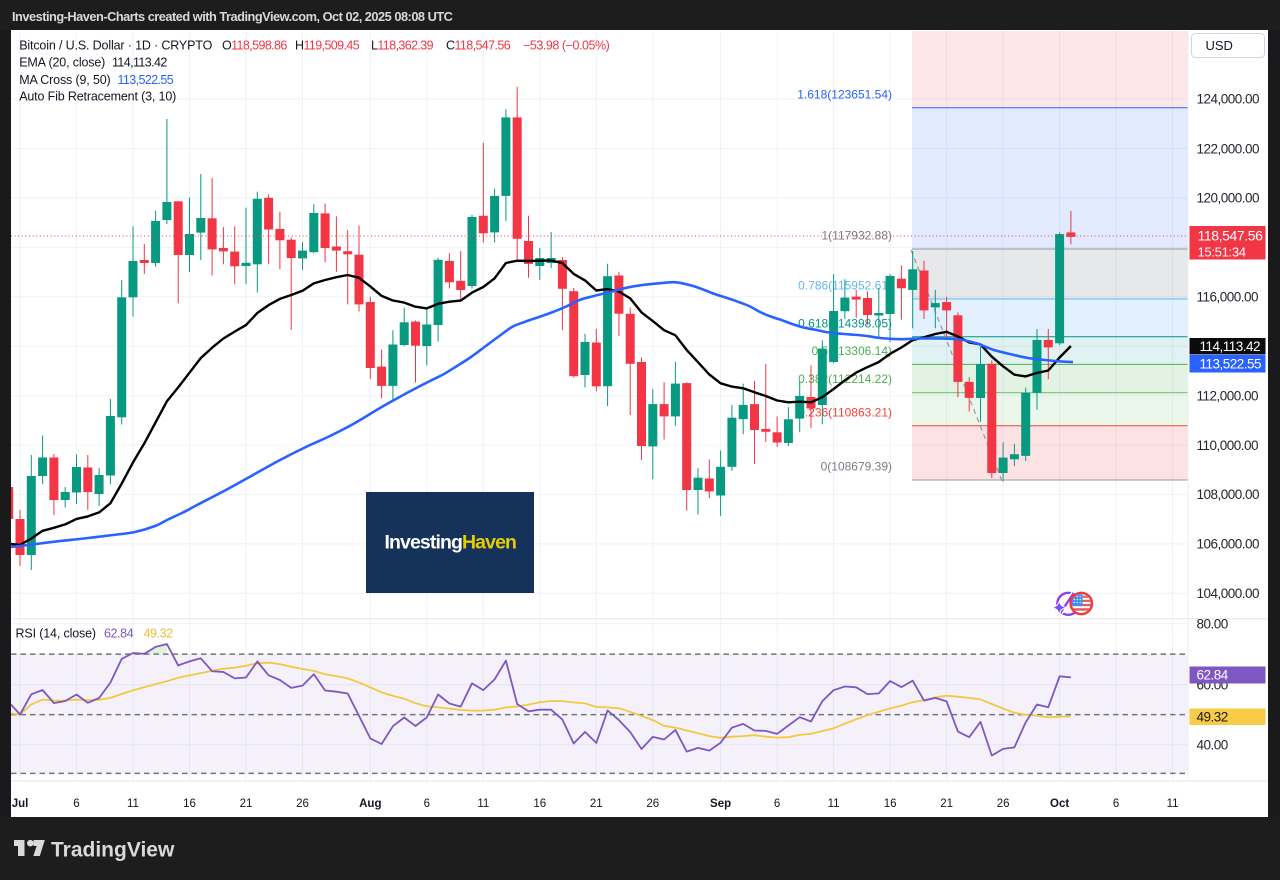  I want to click on svg-text: −53.98 (−0.05%), so click(566, 46).